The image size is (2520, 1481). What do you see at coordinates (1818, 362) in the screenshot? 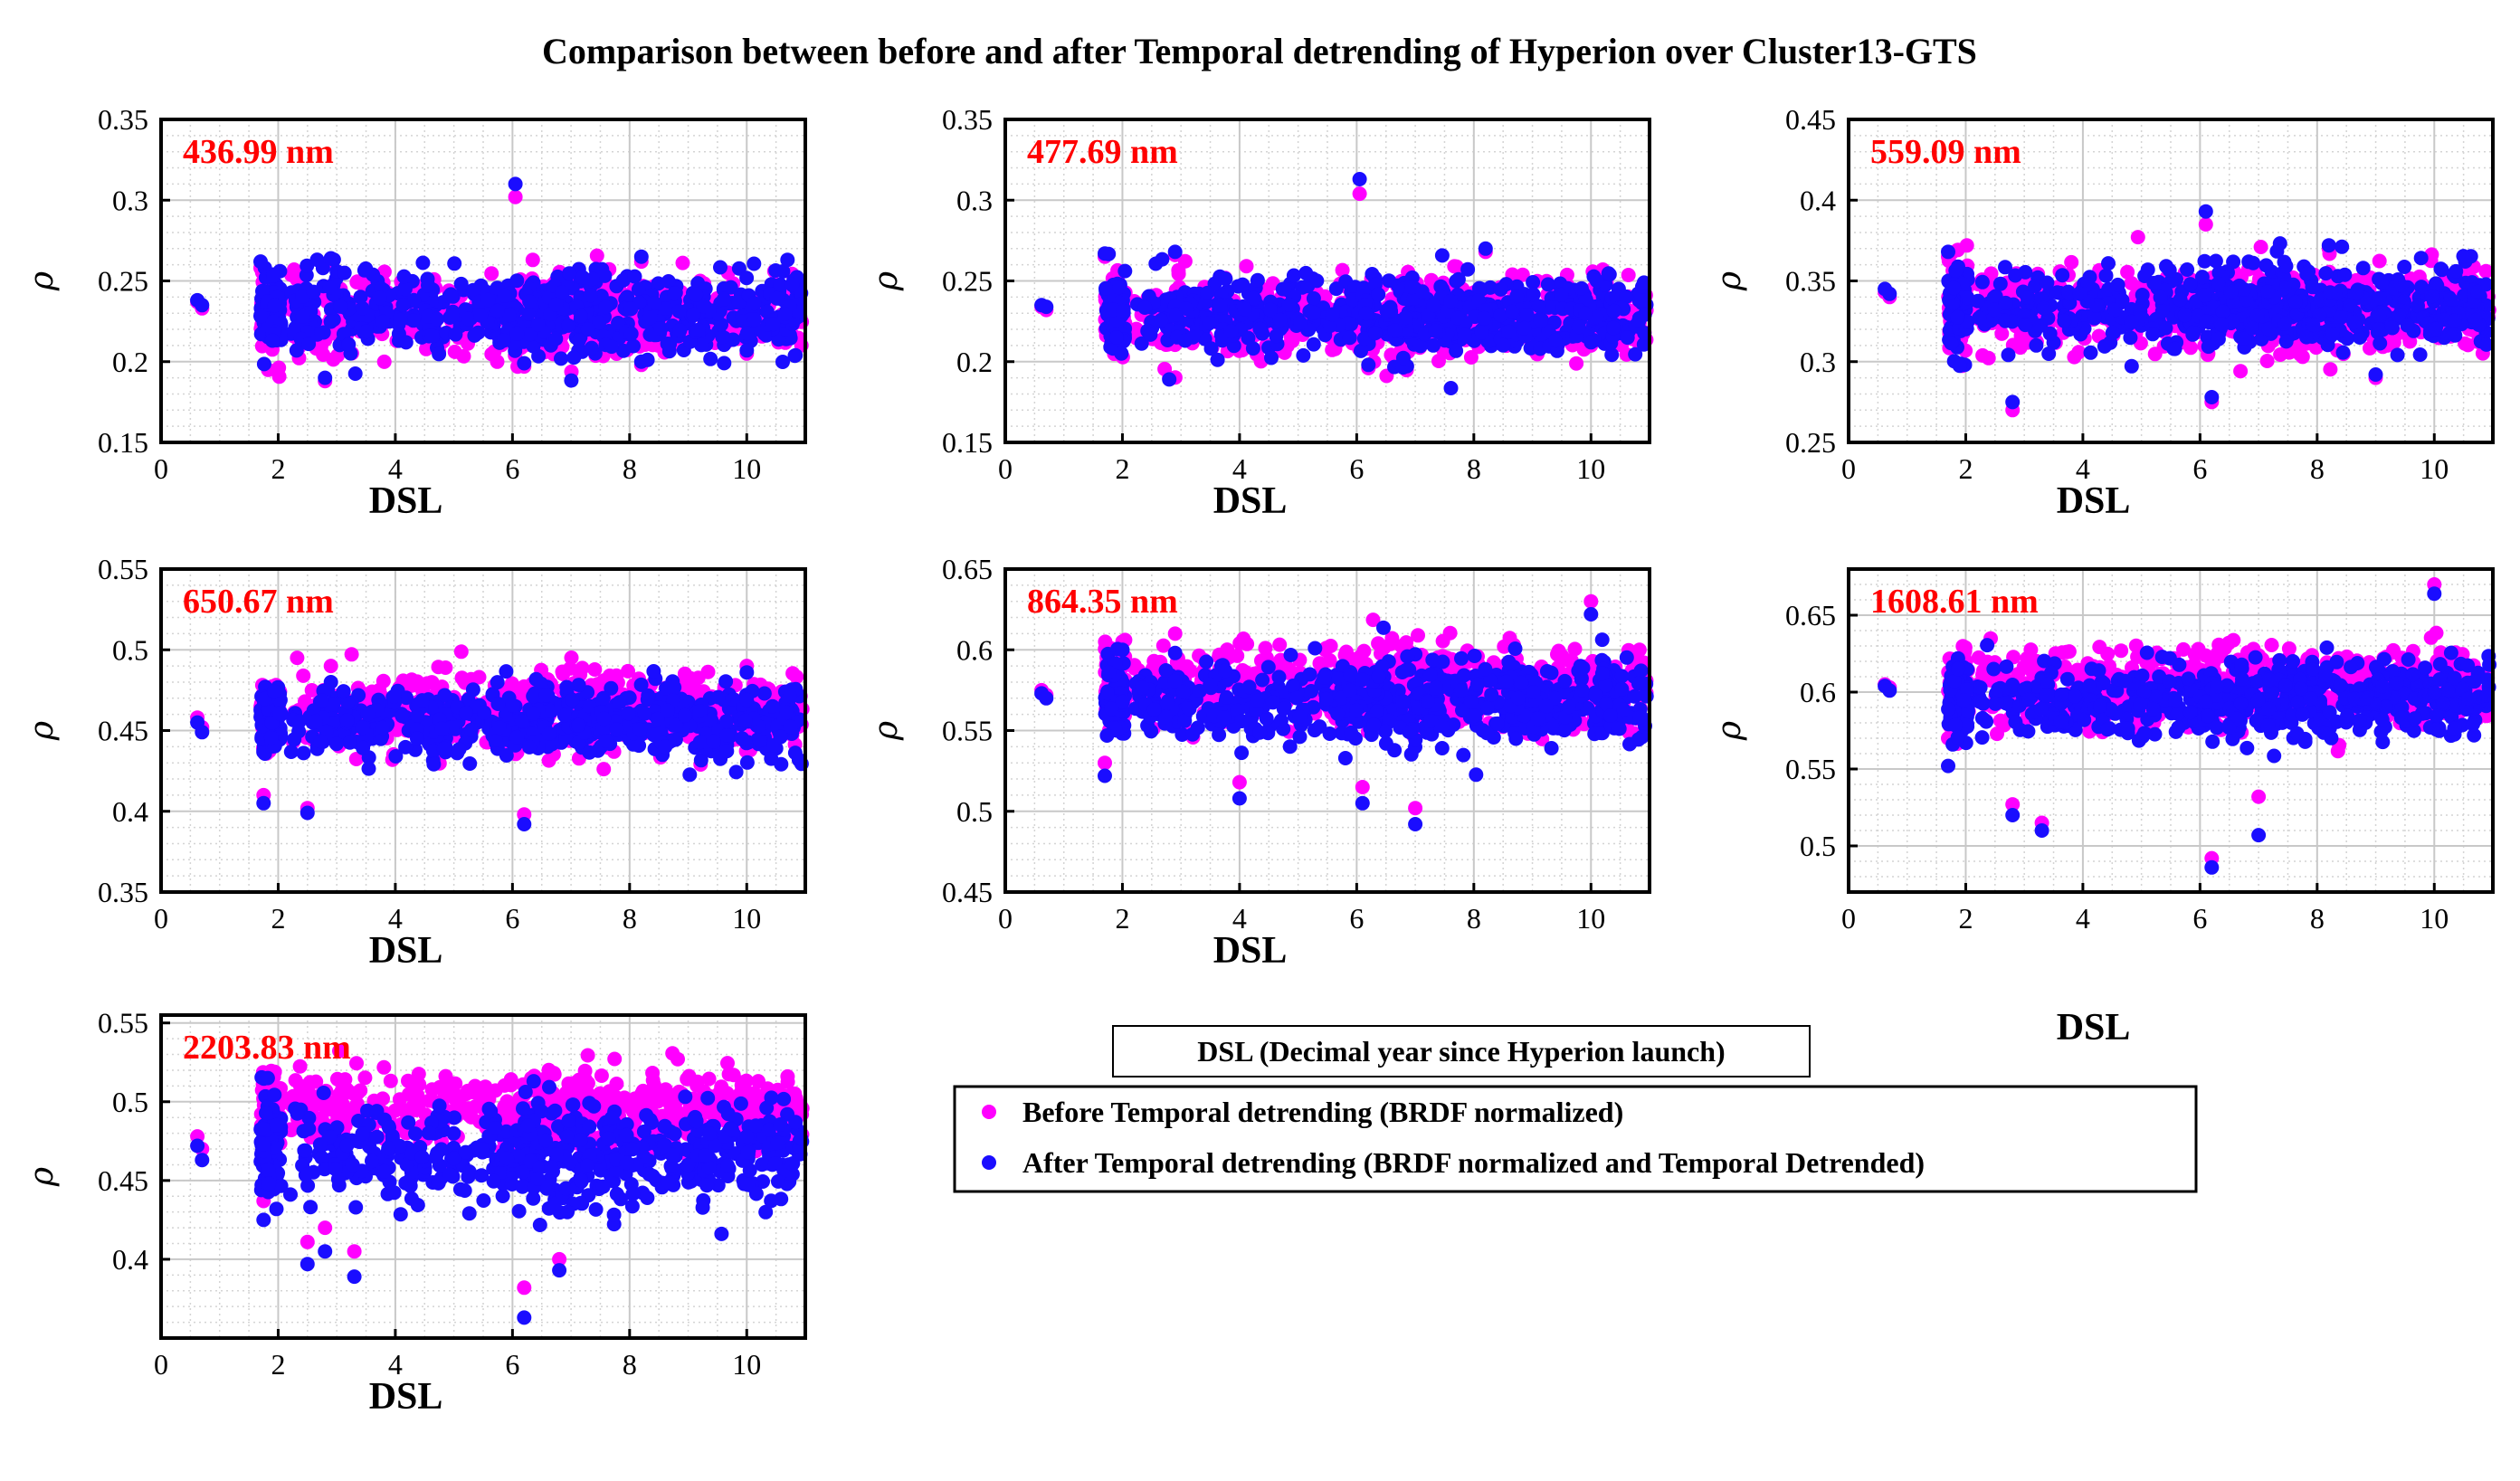
I see `y-tick-label: 0.3` at bounding box center [1818, 362].